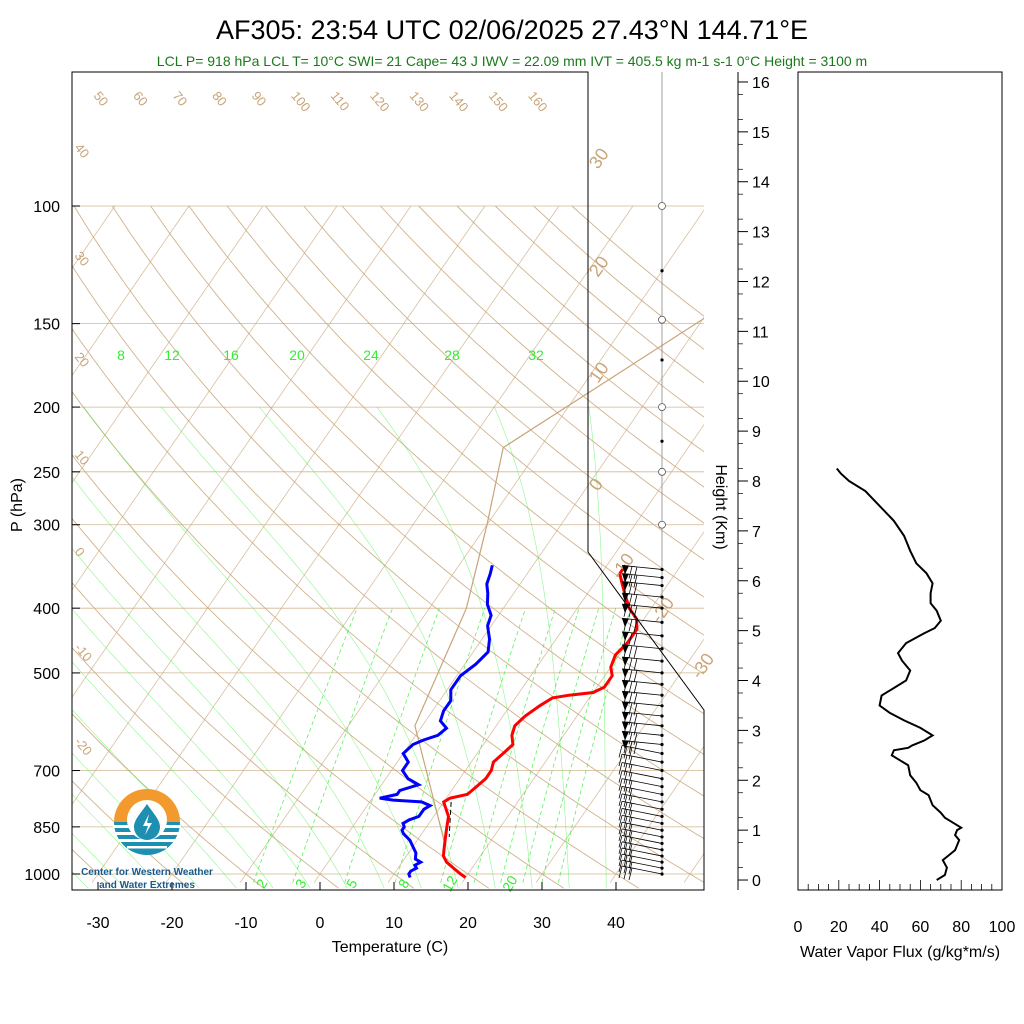  I want to click on mixing-ratio-label: 3, so click(301, 883).